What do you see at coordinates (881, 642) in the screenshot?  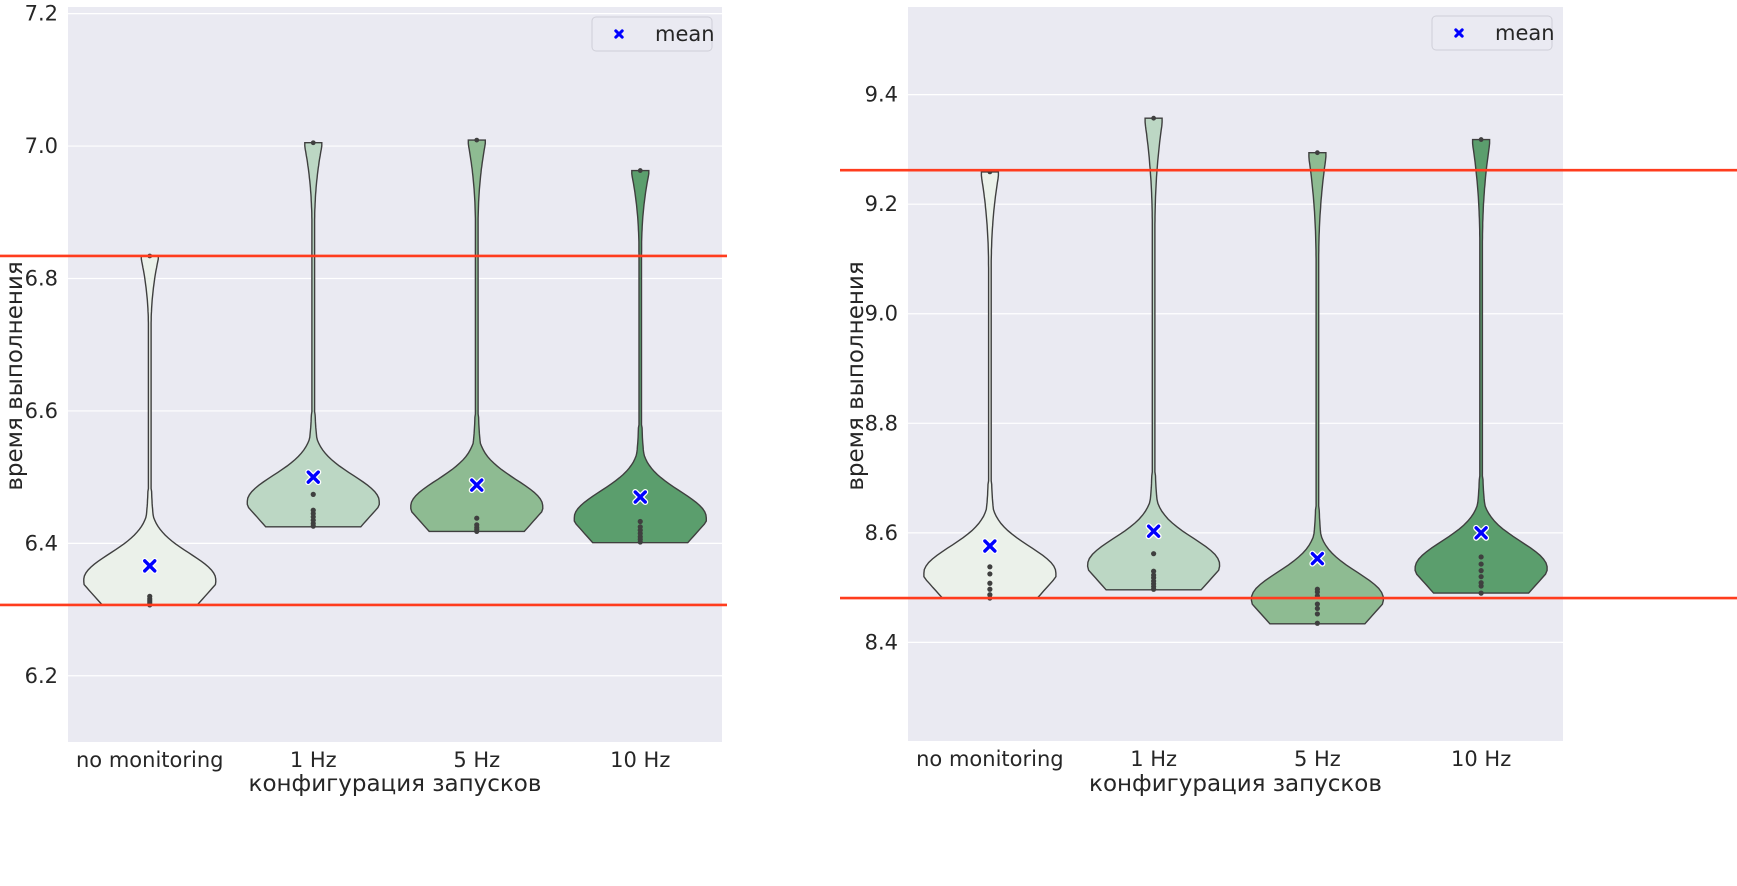 I see `y-tick-label: 8.4` at bounding box center [881, 642].